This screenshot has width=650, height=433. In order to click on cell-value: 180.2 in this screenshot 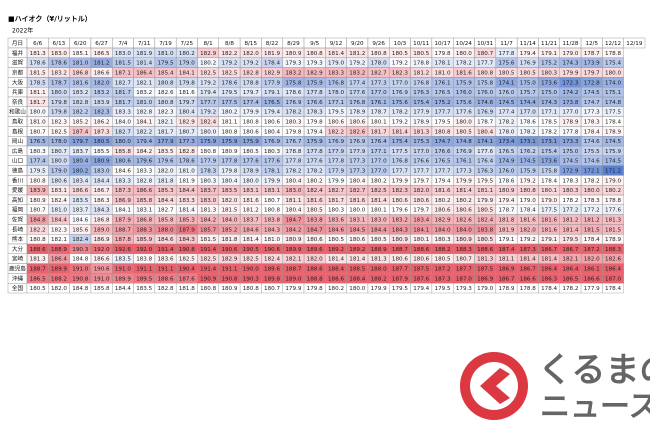, I will do `click(229, 113)`.